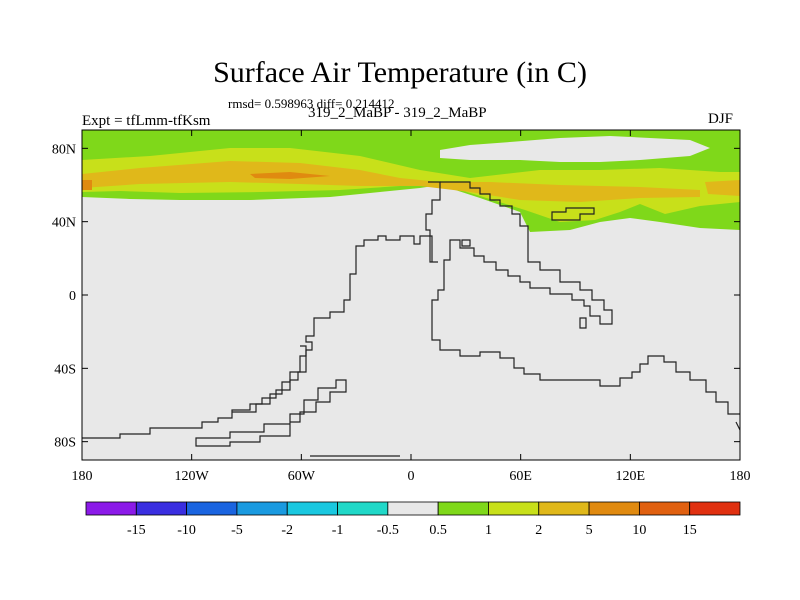  I want to click on stats-line: rmsd= 0.598963 diff= 0.214412, so click(311, 103).